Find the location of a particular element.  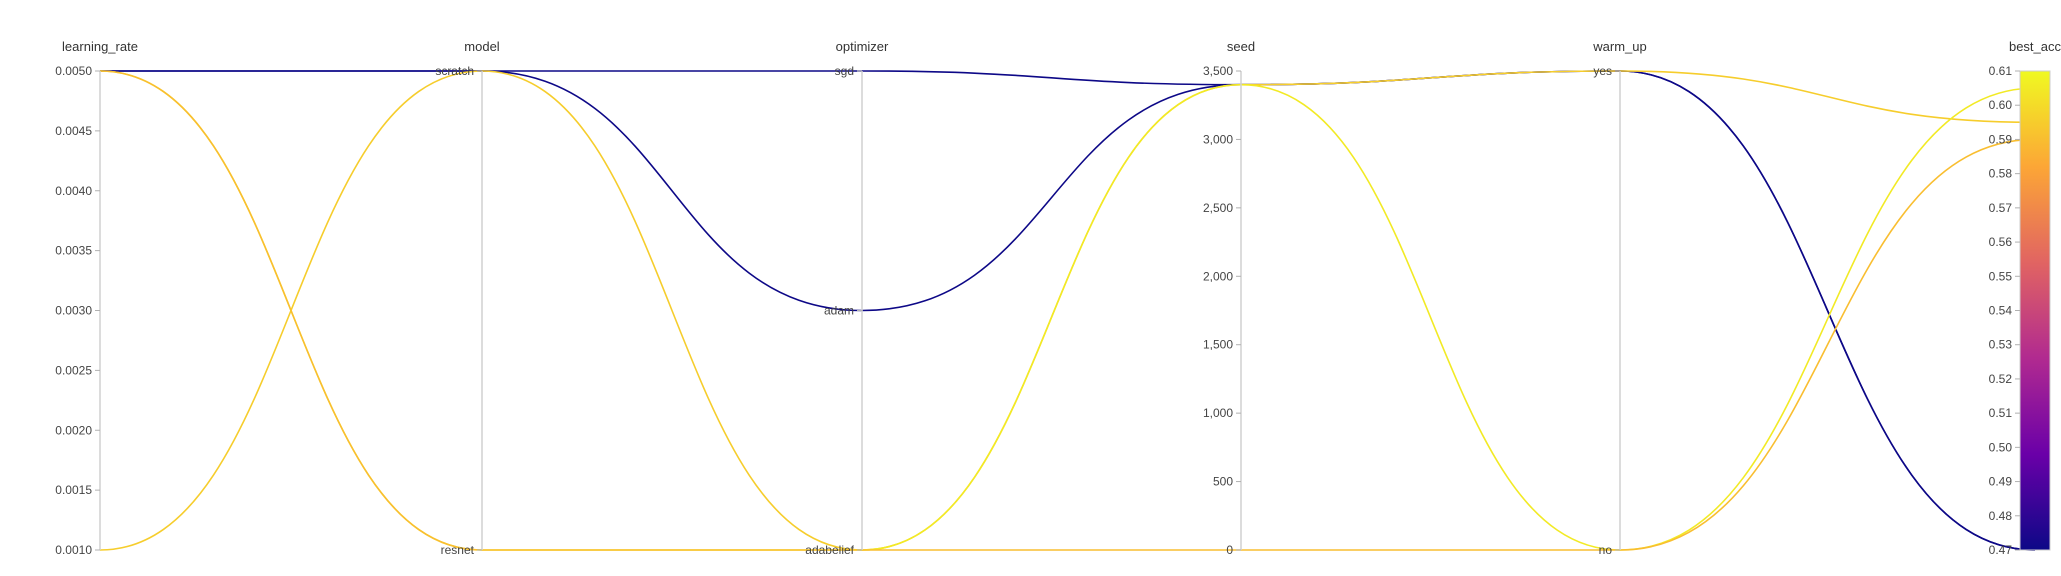

tick-label-best_acc: 0.48 is located at coordinates (2001, 516).